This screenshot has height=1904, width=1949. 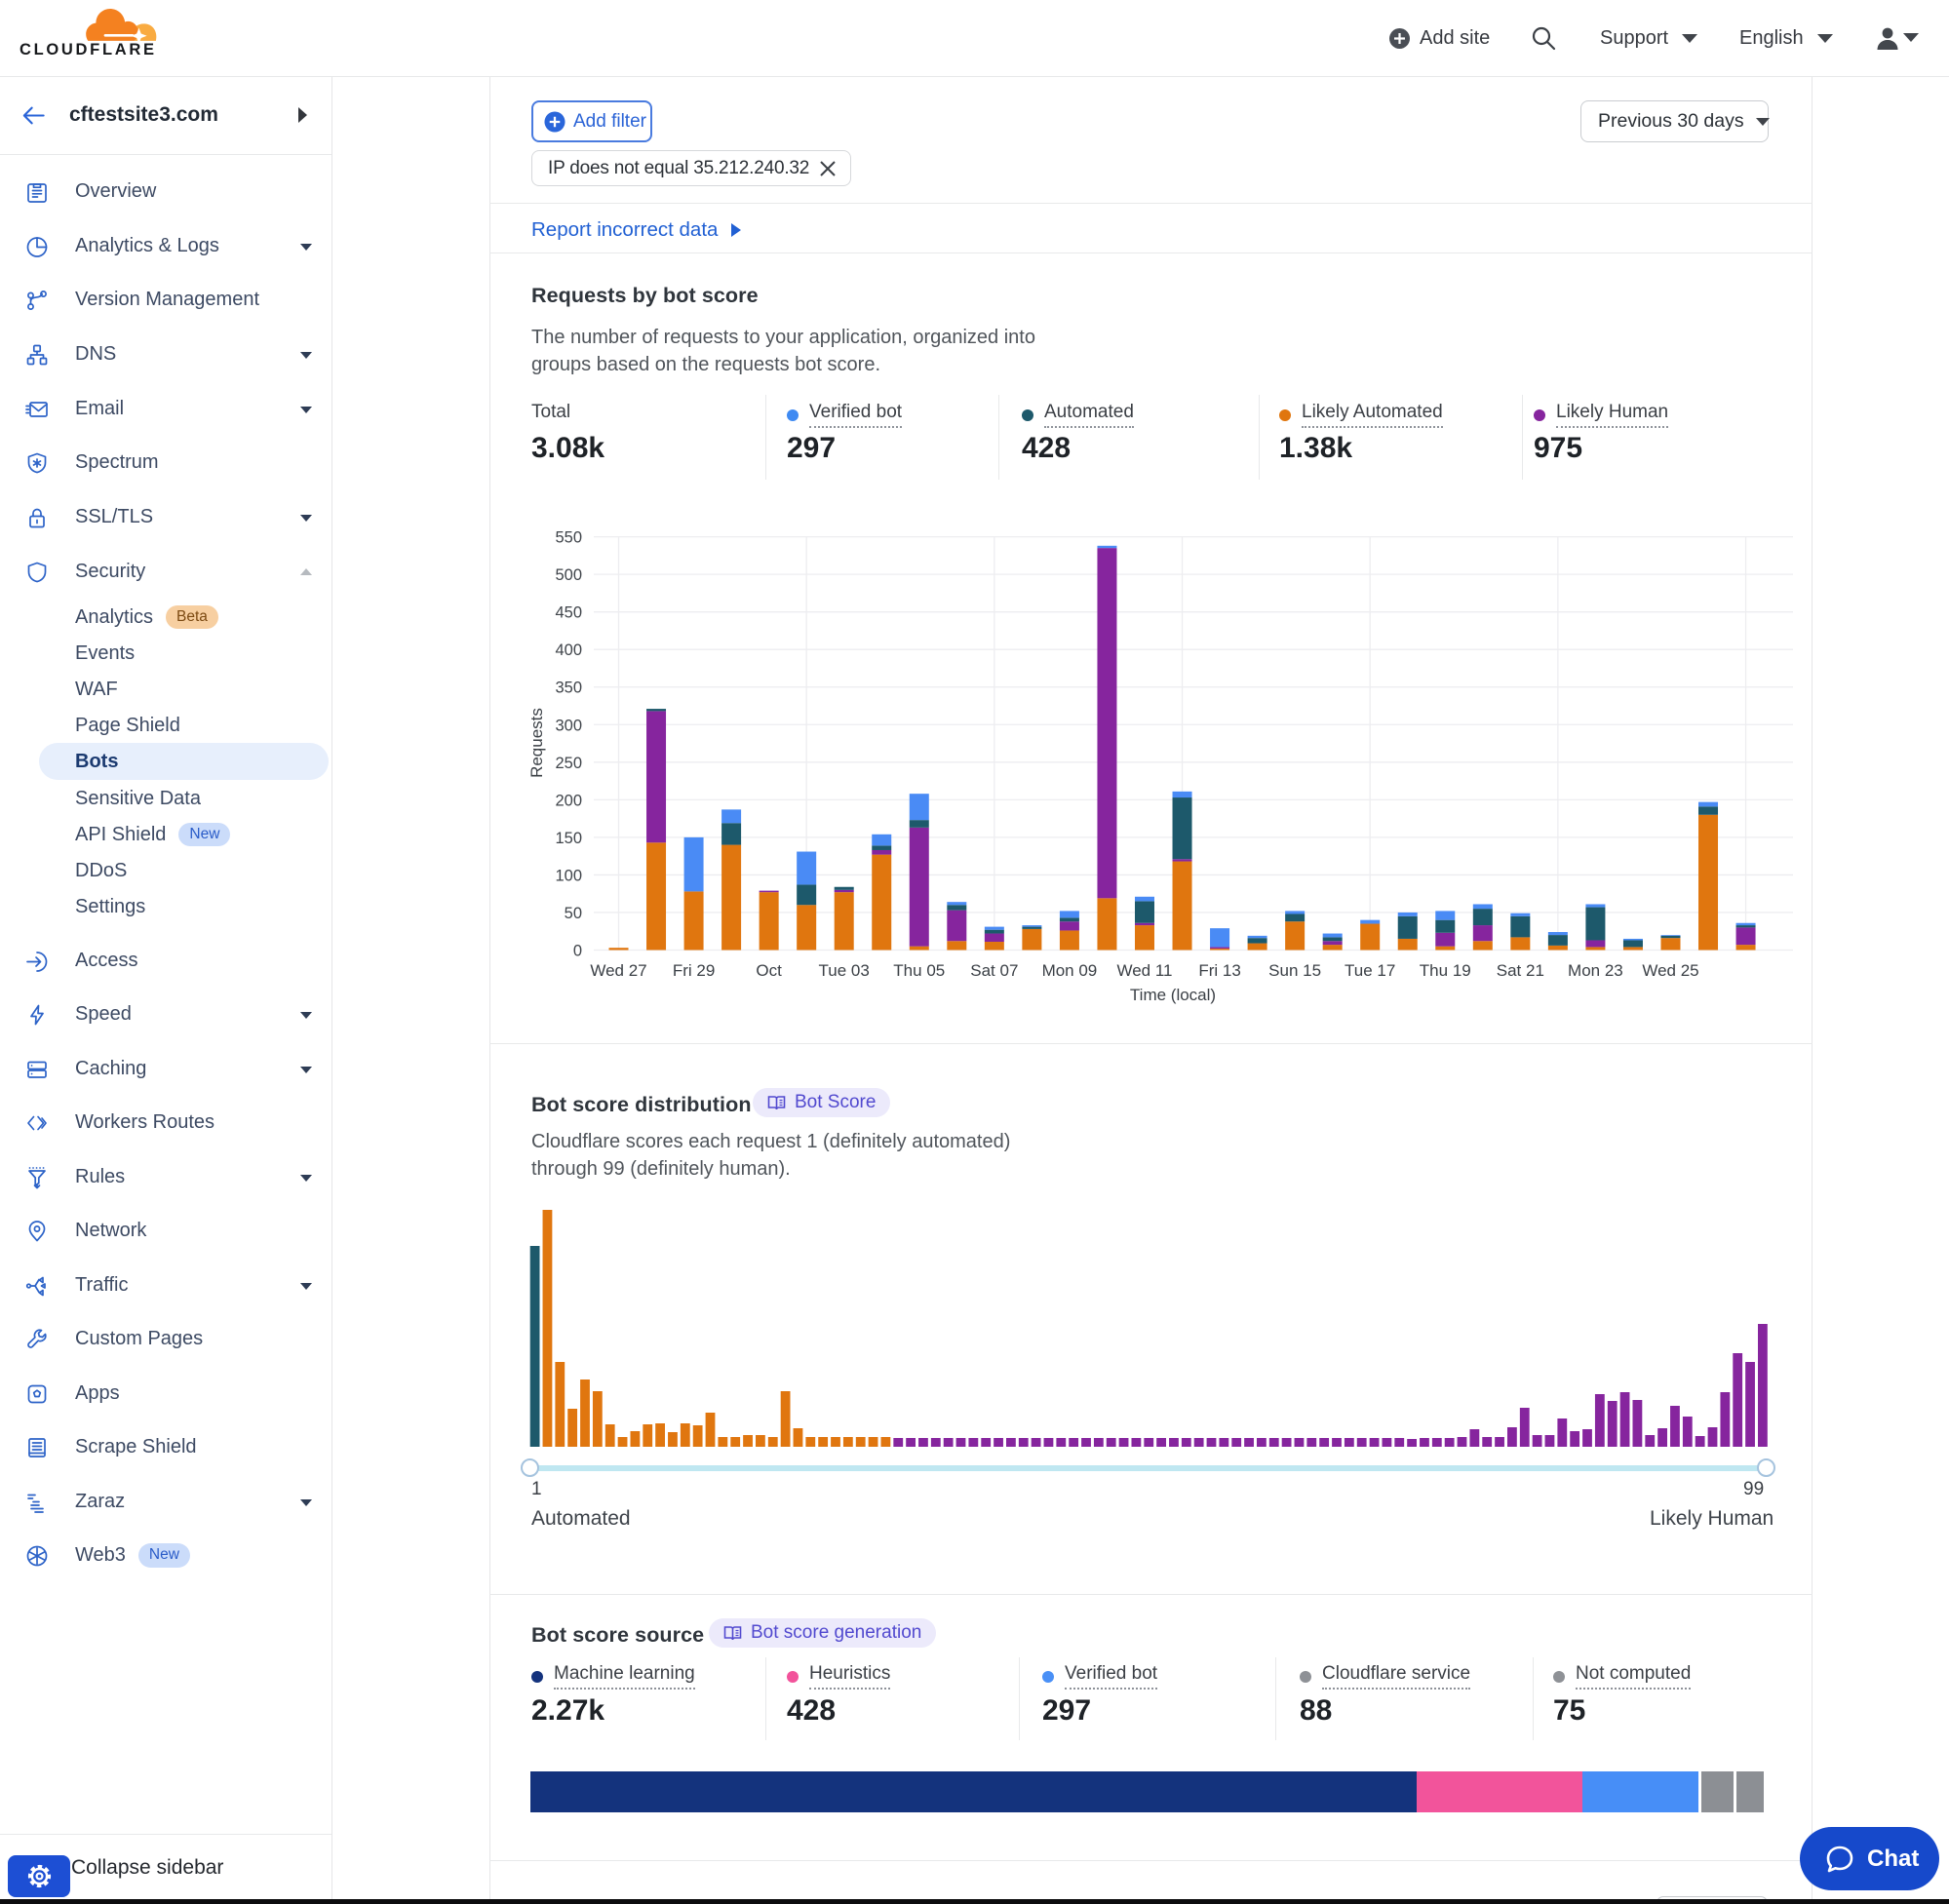 I want to click on svg-text: 300, so click(x=569, y=725).